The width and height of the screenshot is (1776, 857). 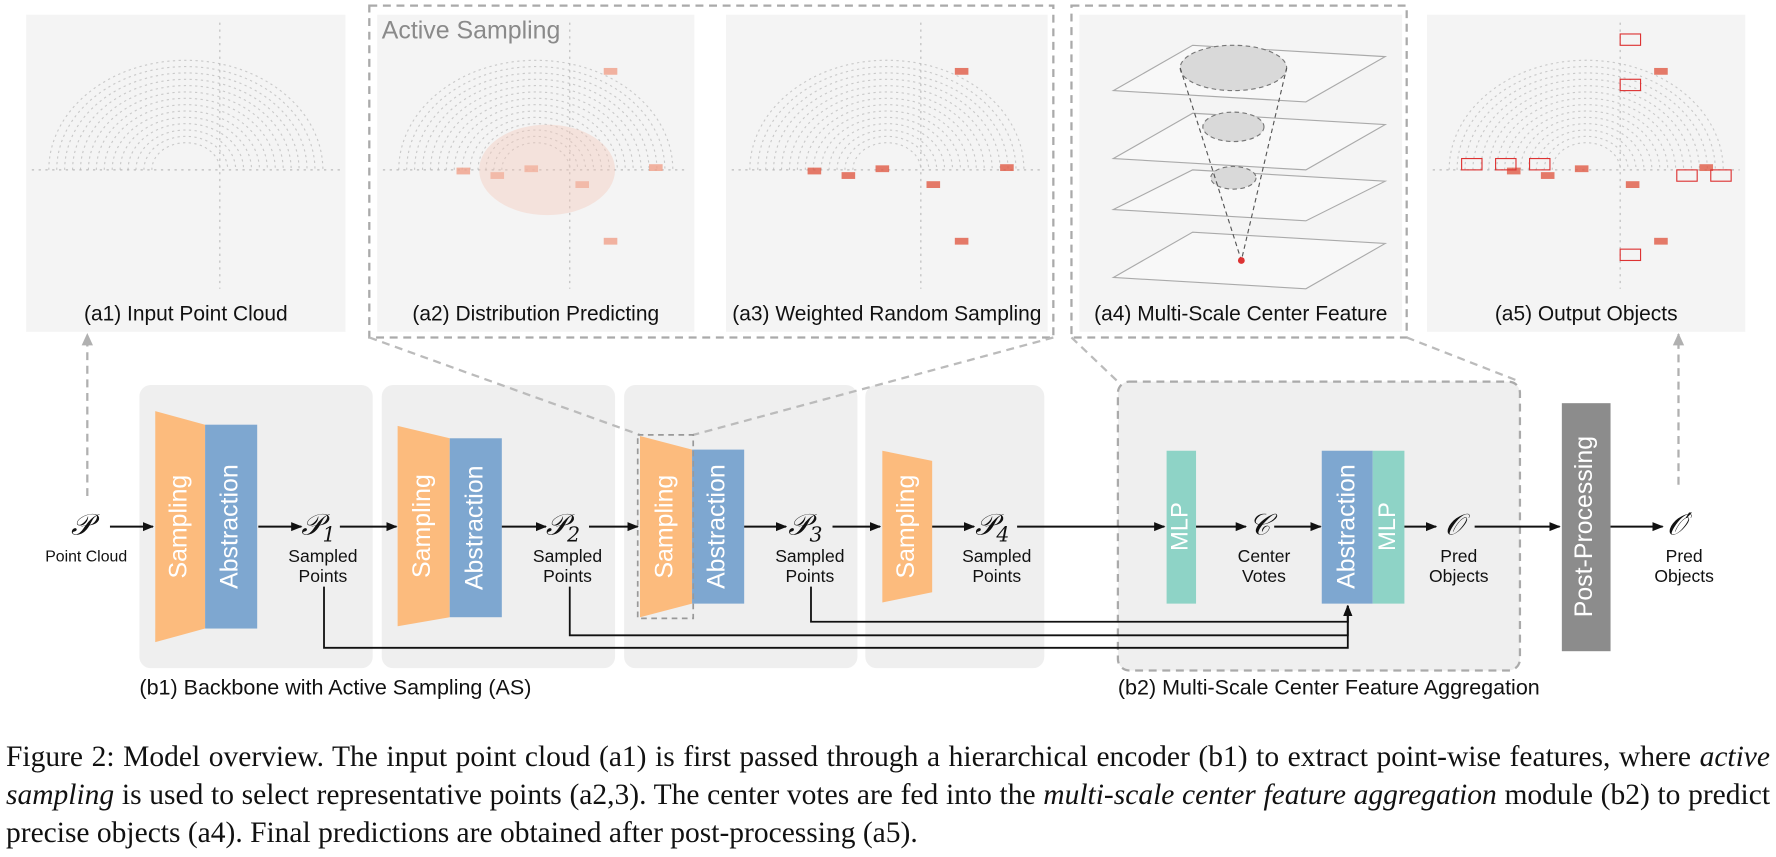 I want to click on node-symbol: 𝒫, so click(x=85, y=525).